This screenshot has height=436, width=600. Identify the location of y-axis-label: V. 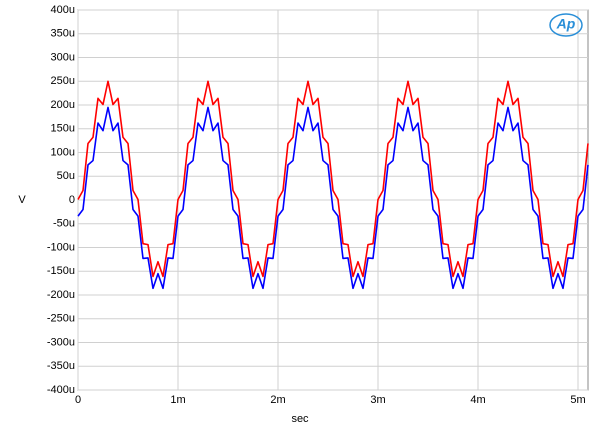
(22, 200).